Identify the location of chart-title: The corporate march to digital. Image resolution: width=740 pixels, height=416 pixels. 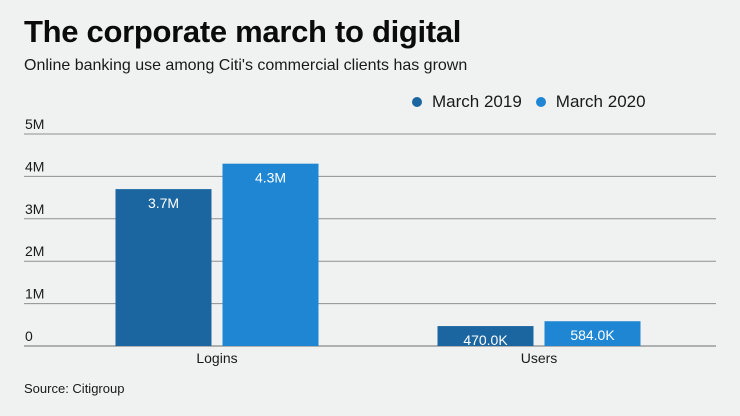
(243, 31).